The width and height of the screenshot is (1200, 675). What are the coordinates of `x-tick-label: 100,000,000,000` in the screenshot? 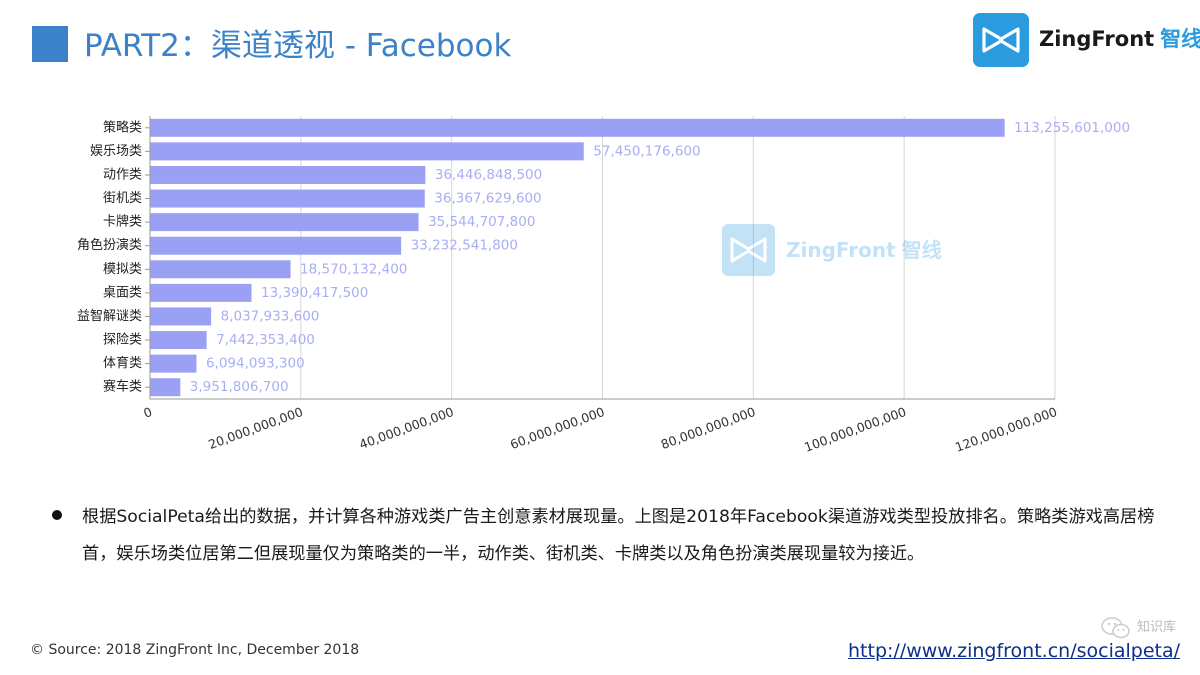 It's located at (855, 429).